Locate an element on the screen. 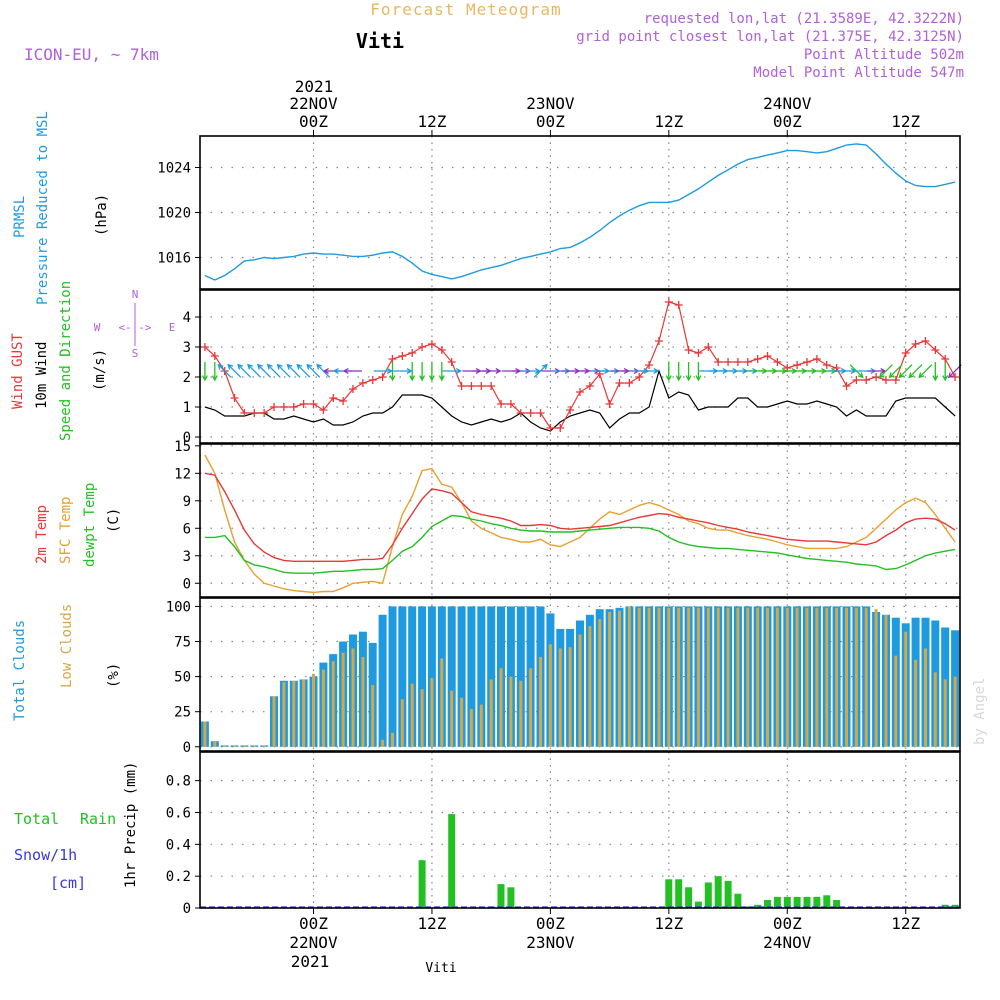 The width and height of the screenshot is (1000, 1000). top-date-label: 22NOV is located at coordinates (313, 103).